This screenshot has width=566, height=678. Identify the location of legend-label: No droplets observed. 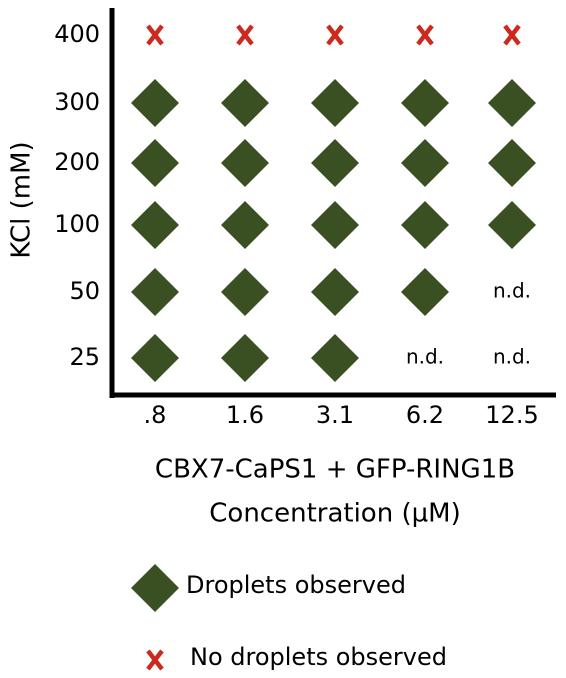
(318, 657).